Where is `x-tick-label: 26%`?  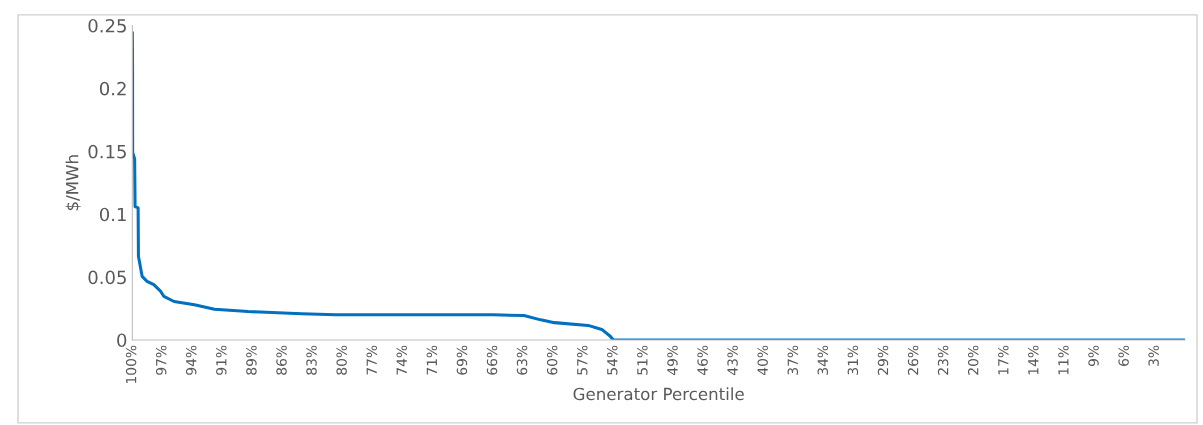
x-tick-label: 26% is located at coordinates (913, 360).